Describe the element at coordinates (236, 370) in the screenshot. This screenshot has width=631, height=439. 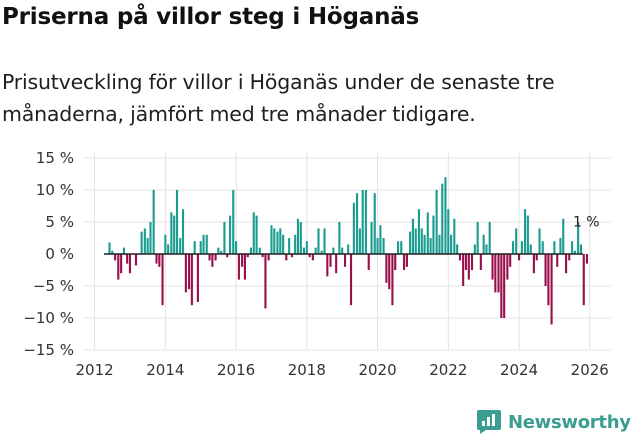
I see `x-tick-label: 2016` at that location.